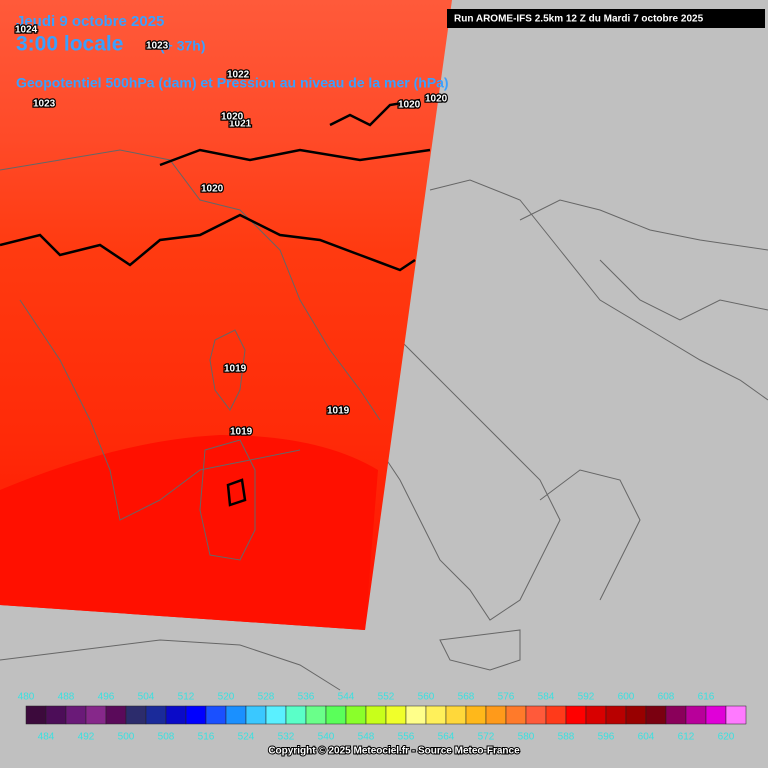 This screenshot has width=768, height=768. Describe the element at coordinates (26, 697) in the screenshot. I see `legend-label: 480` at that location.